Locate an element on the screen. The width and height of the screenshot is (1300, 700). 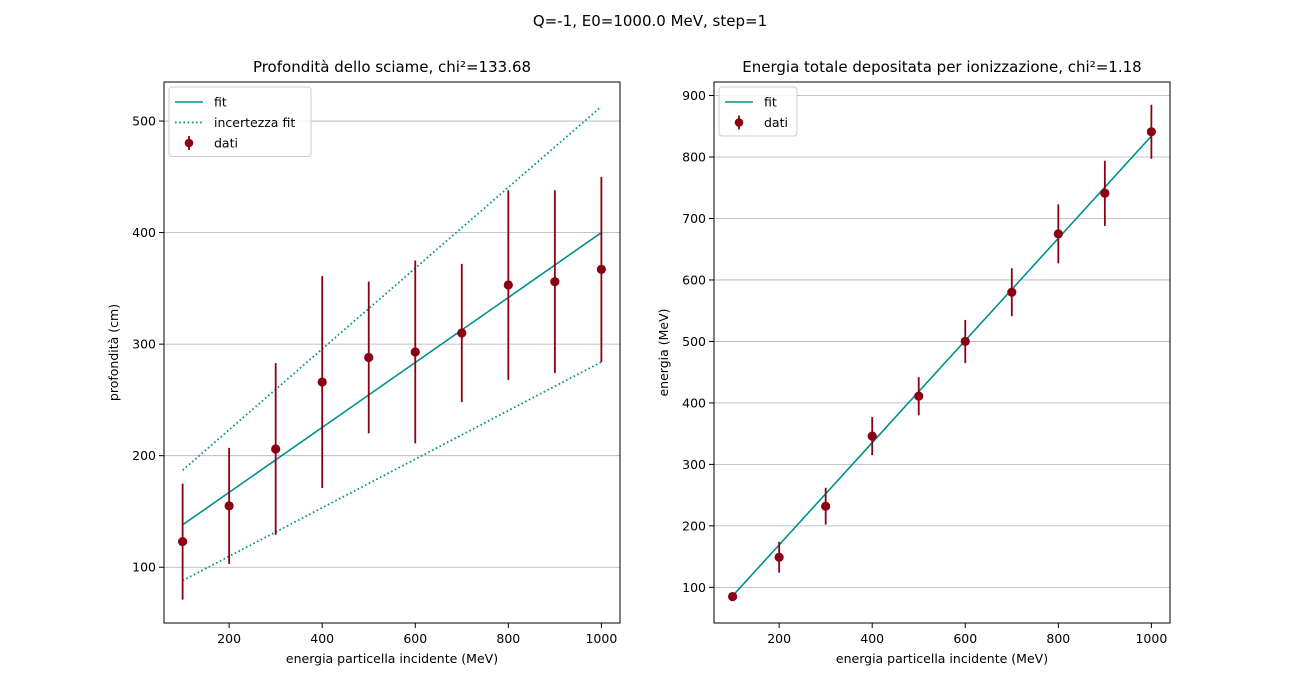
legend-label: incertezza fit is located at coordinates (254, 122).